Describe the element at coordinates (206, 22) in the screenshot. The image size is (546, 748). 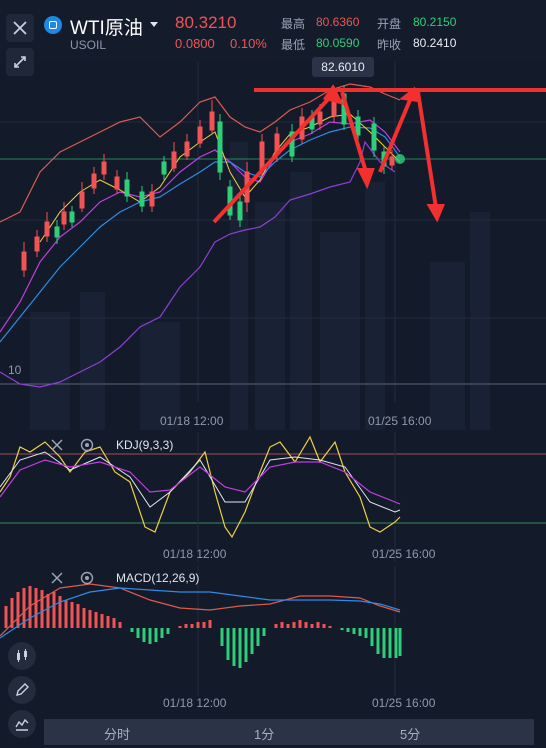
I see `current-price: 80.3210` at that location.